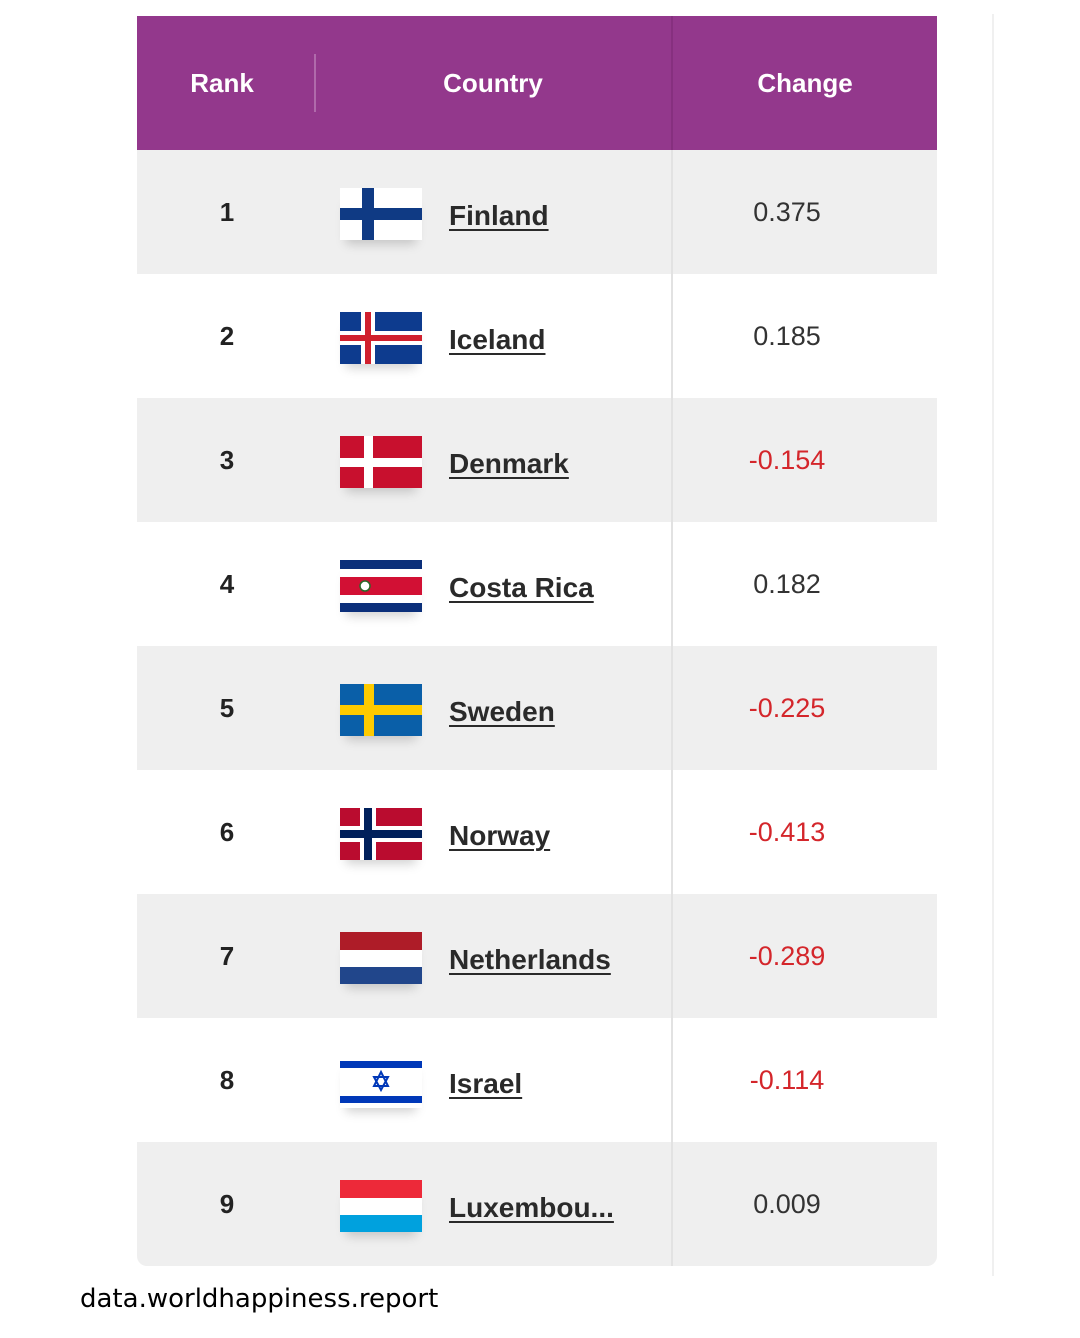 The image size is (1080, 1338). What do you see at coordinates (530, 959) in the screenshot?
I see `country-link: Netherlands` at bounding box center [530, 959].